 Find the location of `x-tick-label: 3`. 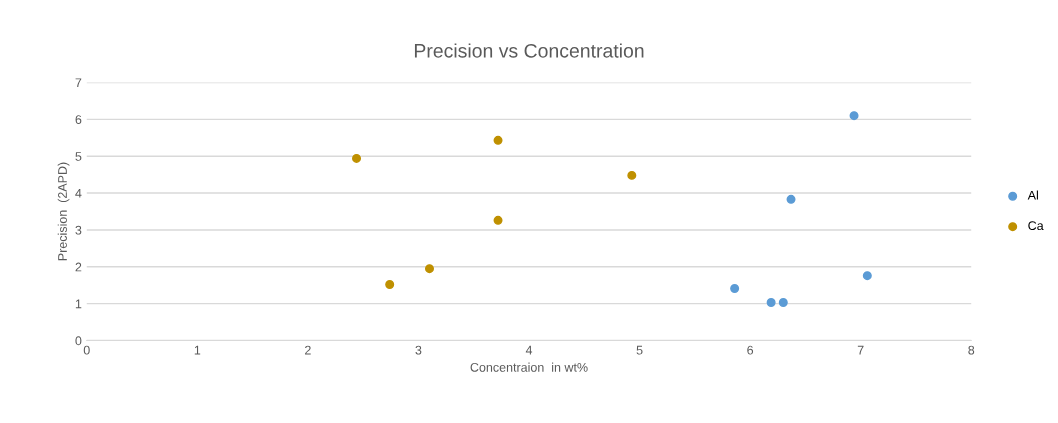

x-tick-label: 3 is located at coordinates (418, 350).